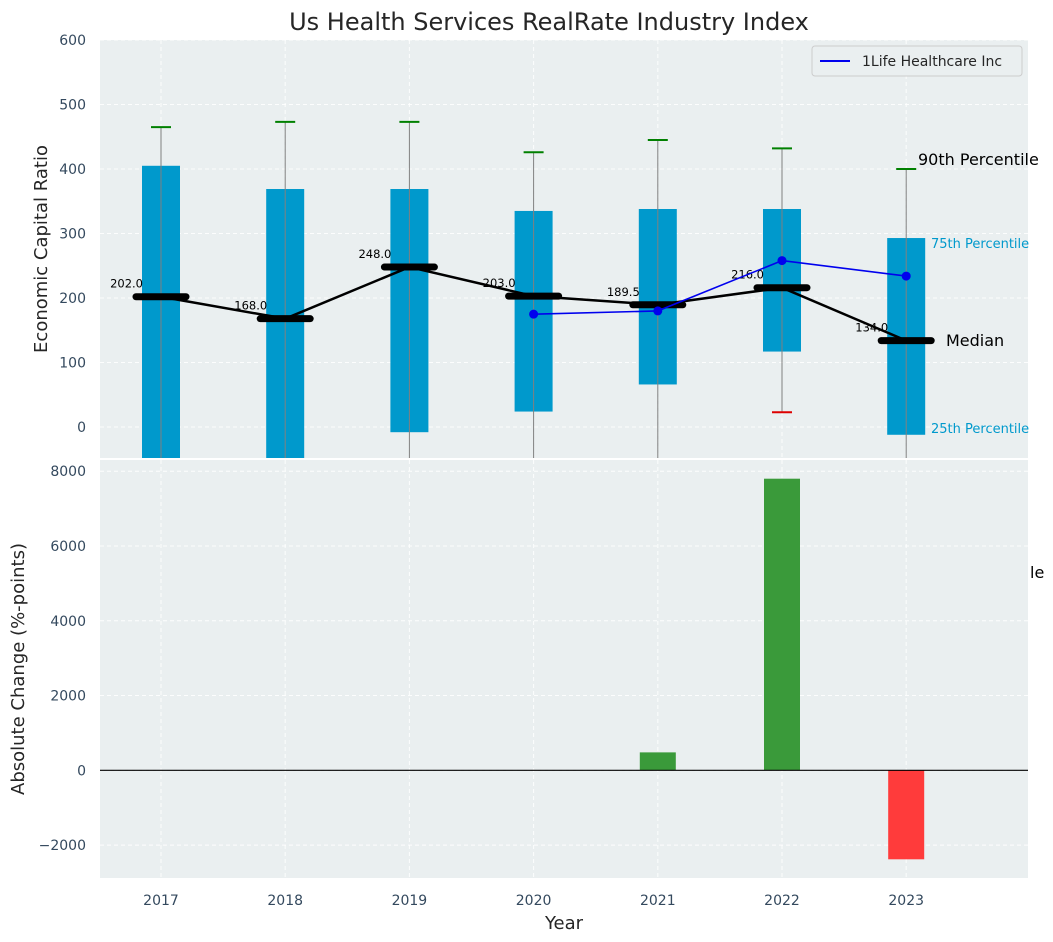 The width and height of the screenshot is (1053, 942). I want to click on company-point-2022, so click(782, 261).